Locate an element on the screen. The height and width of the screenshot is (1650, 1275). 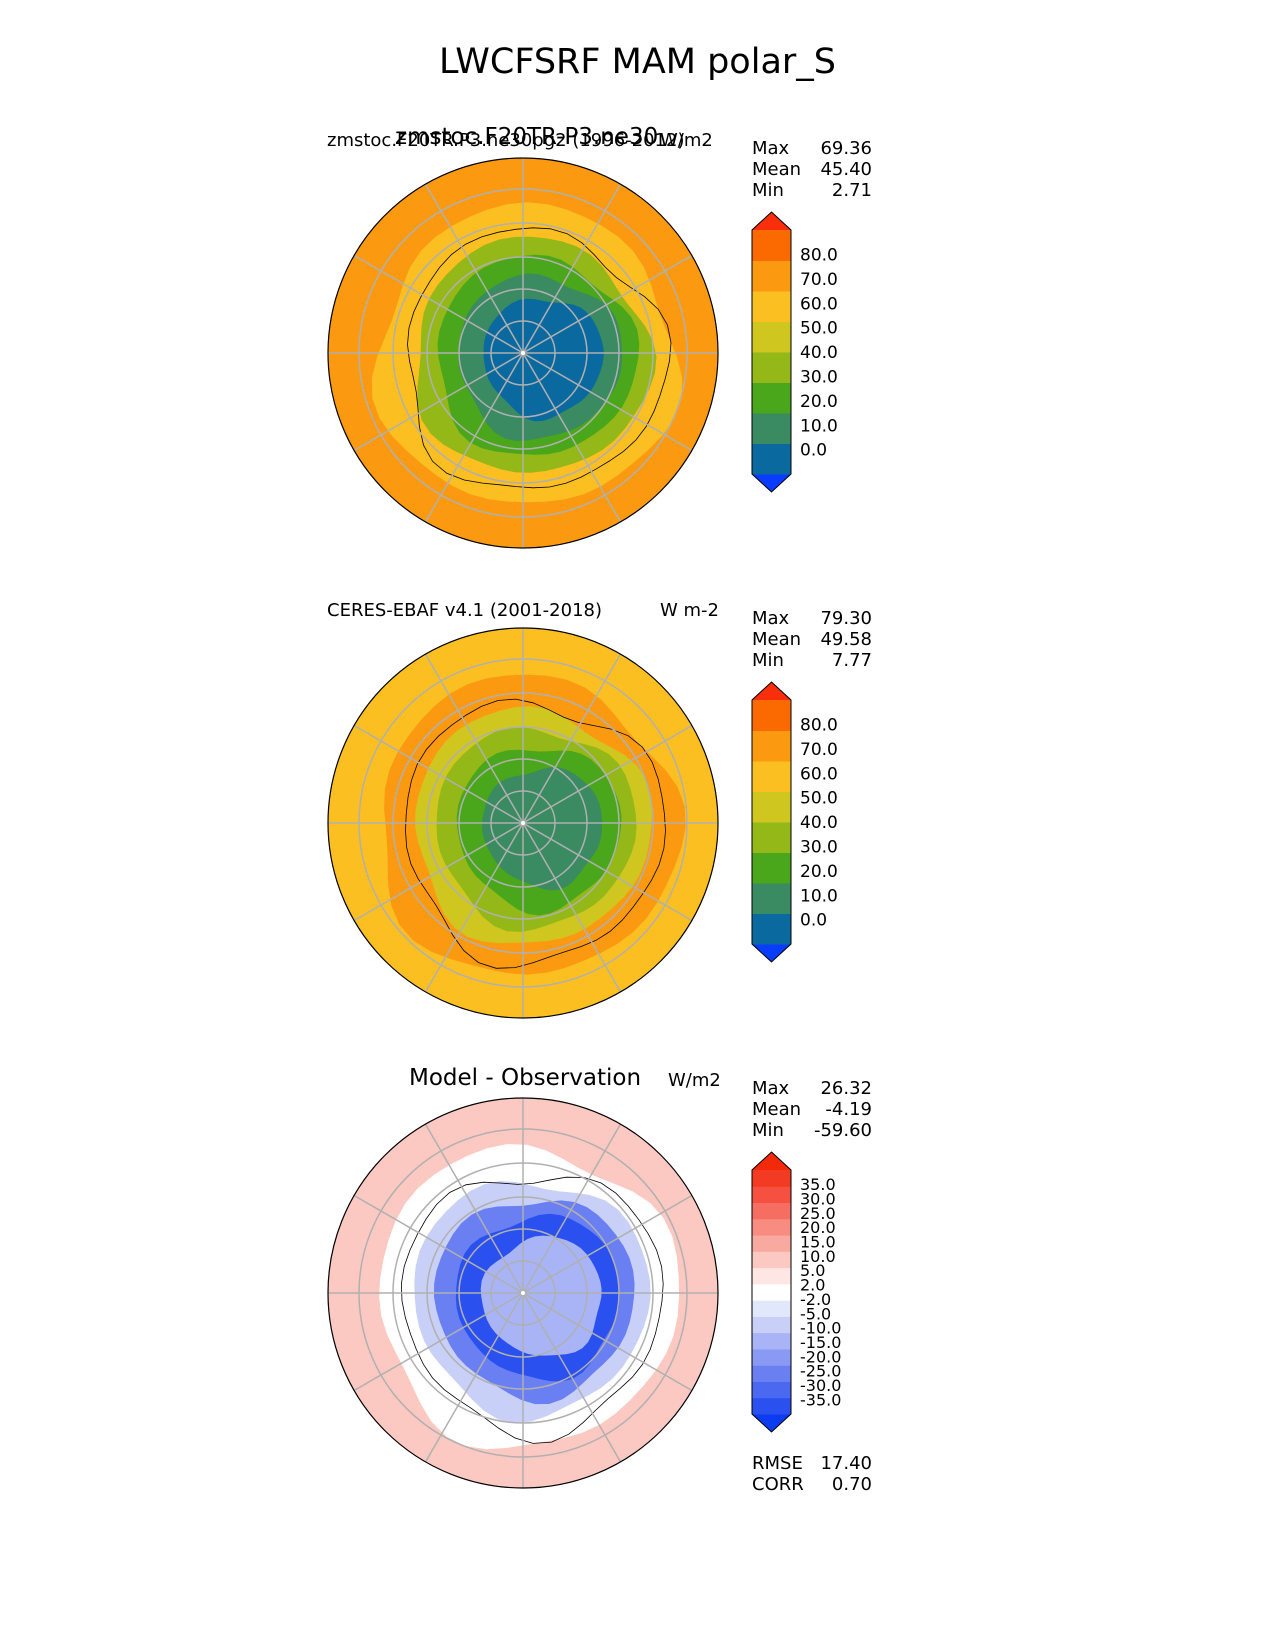
panel2-mean-value: 49.58 is located at coordinates (846, 639).